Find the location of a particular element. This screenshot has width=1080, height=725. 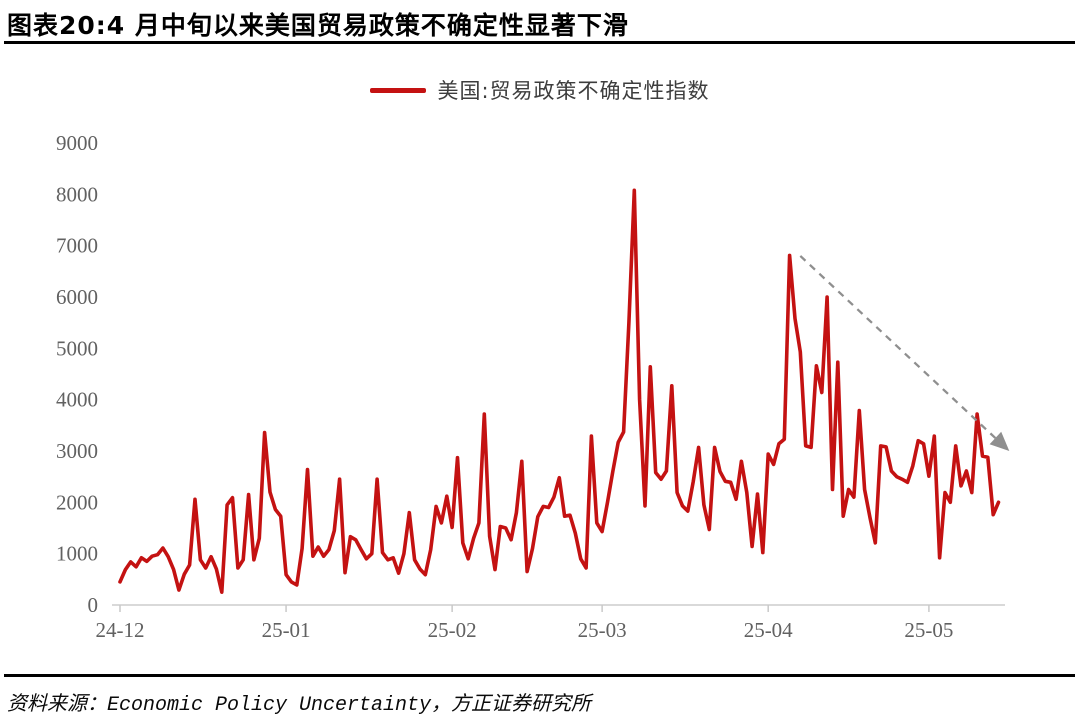

x-tick-label: 25-05 is located at coordinates (928, 630).